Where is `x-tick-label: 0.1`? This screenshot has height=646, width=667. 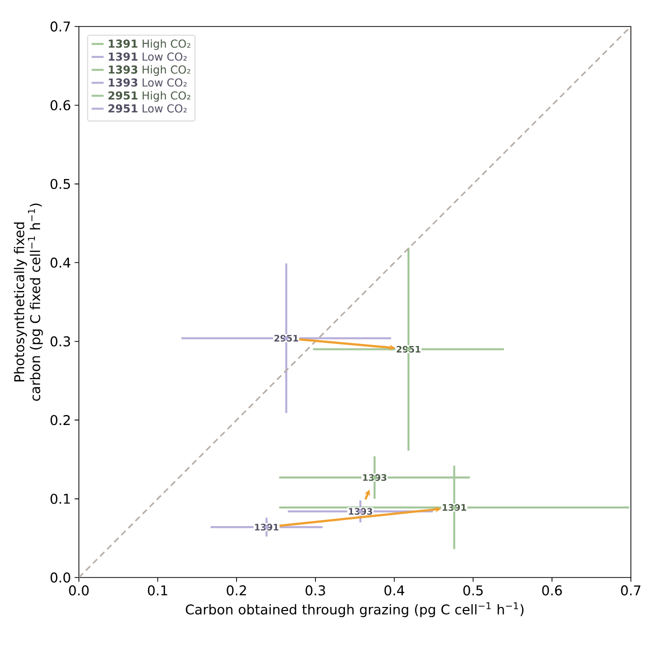 x-tick-label: 0.1 is located at coordinates (158, 590).